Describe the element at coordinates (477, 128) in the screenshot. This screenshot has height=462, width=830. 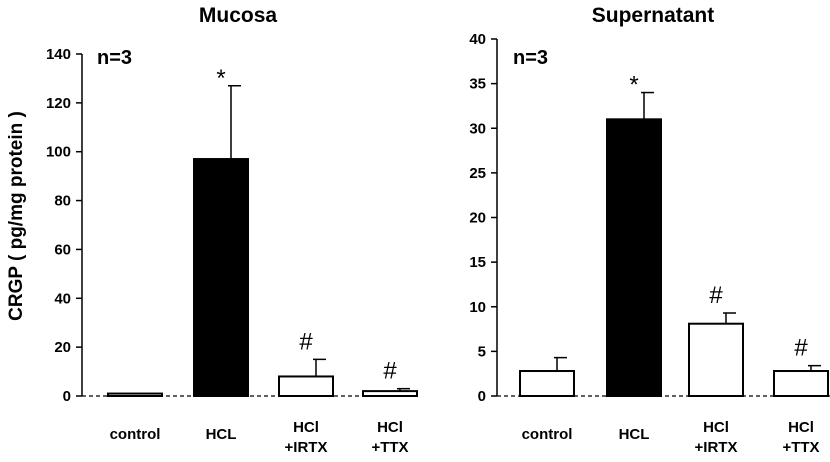
I see `y-tick-label: 30` at that location.